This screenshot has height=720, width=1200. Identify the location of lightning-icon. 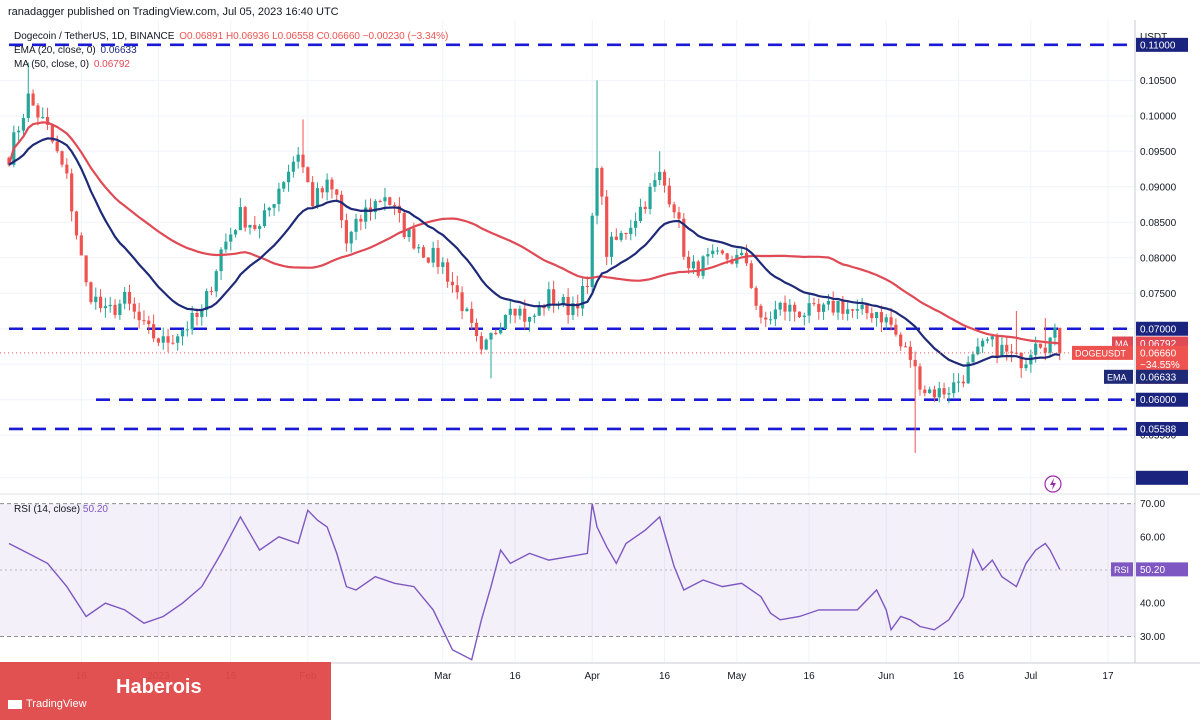
(1053, 484).